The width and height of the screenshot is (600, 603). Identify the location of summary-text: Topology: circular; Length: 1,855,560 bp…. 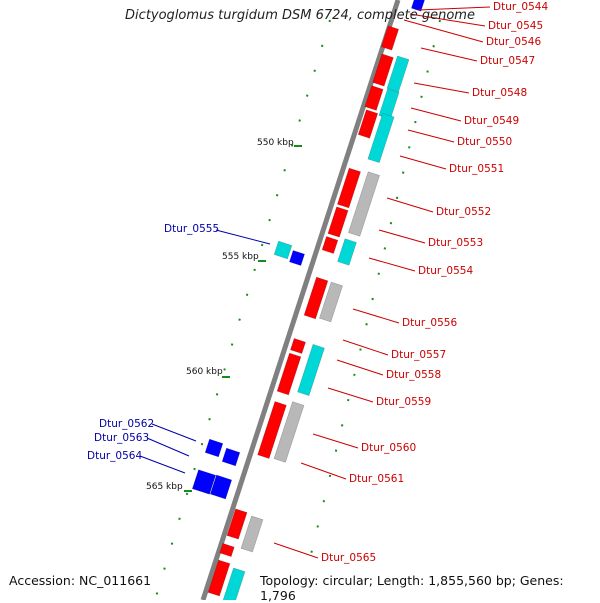
(430, 588).